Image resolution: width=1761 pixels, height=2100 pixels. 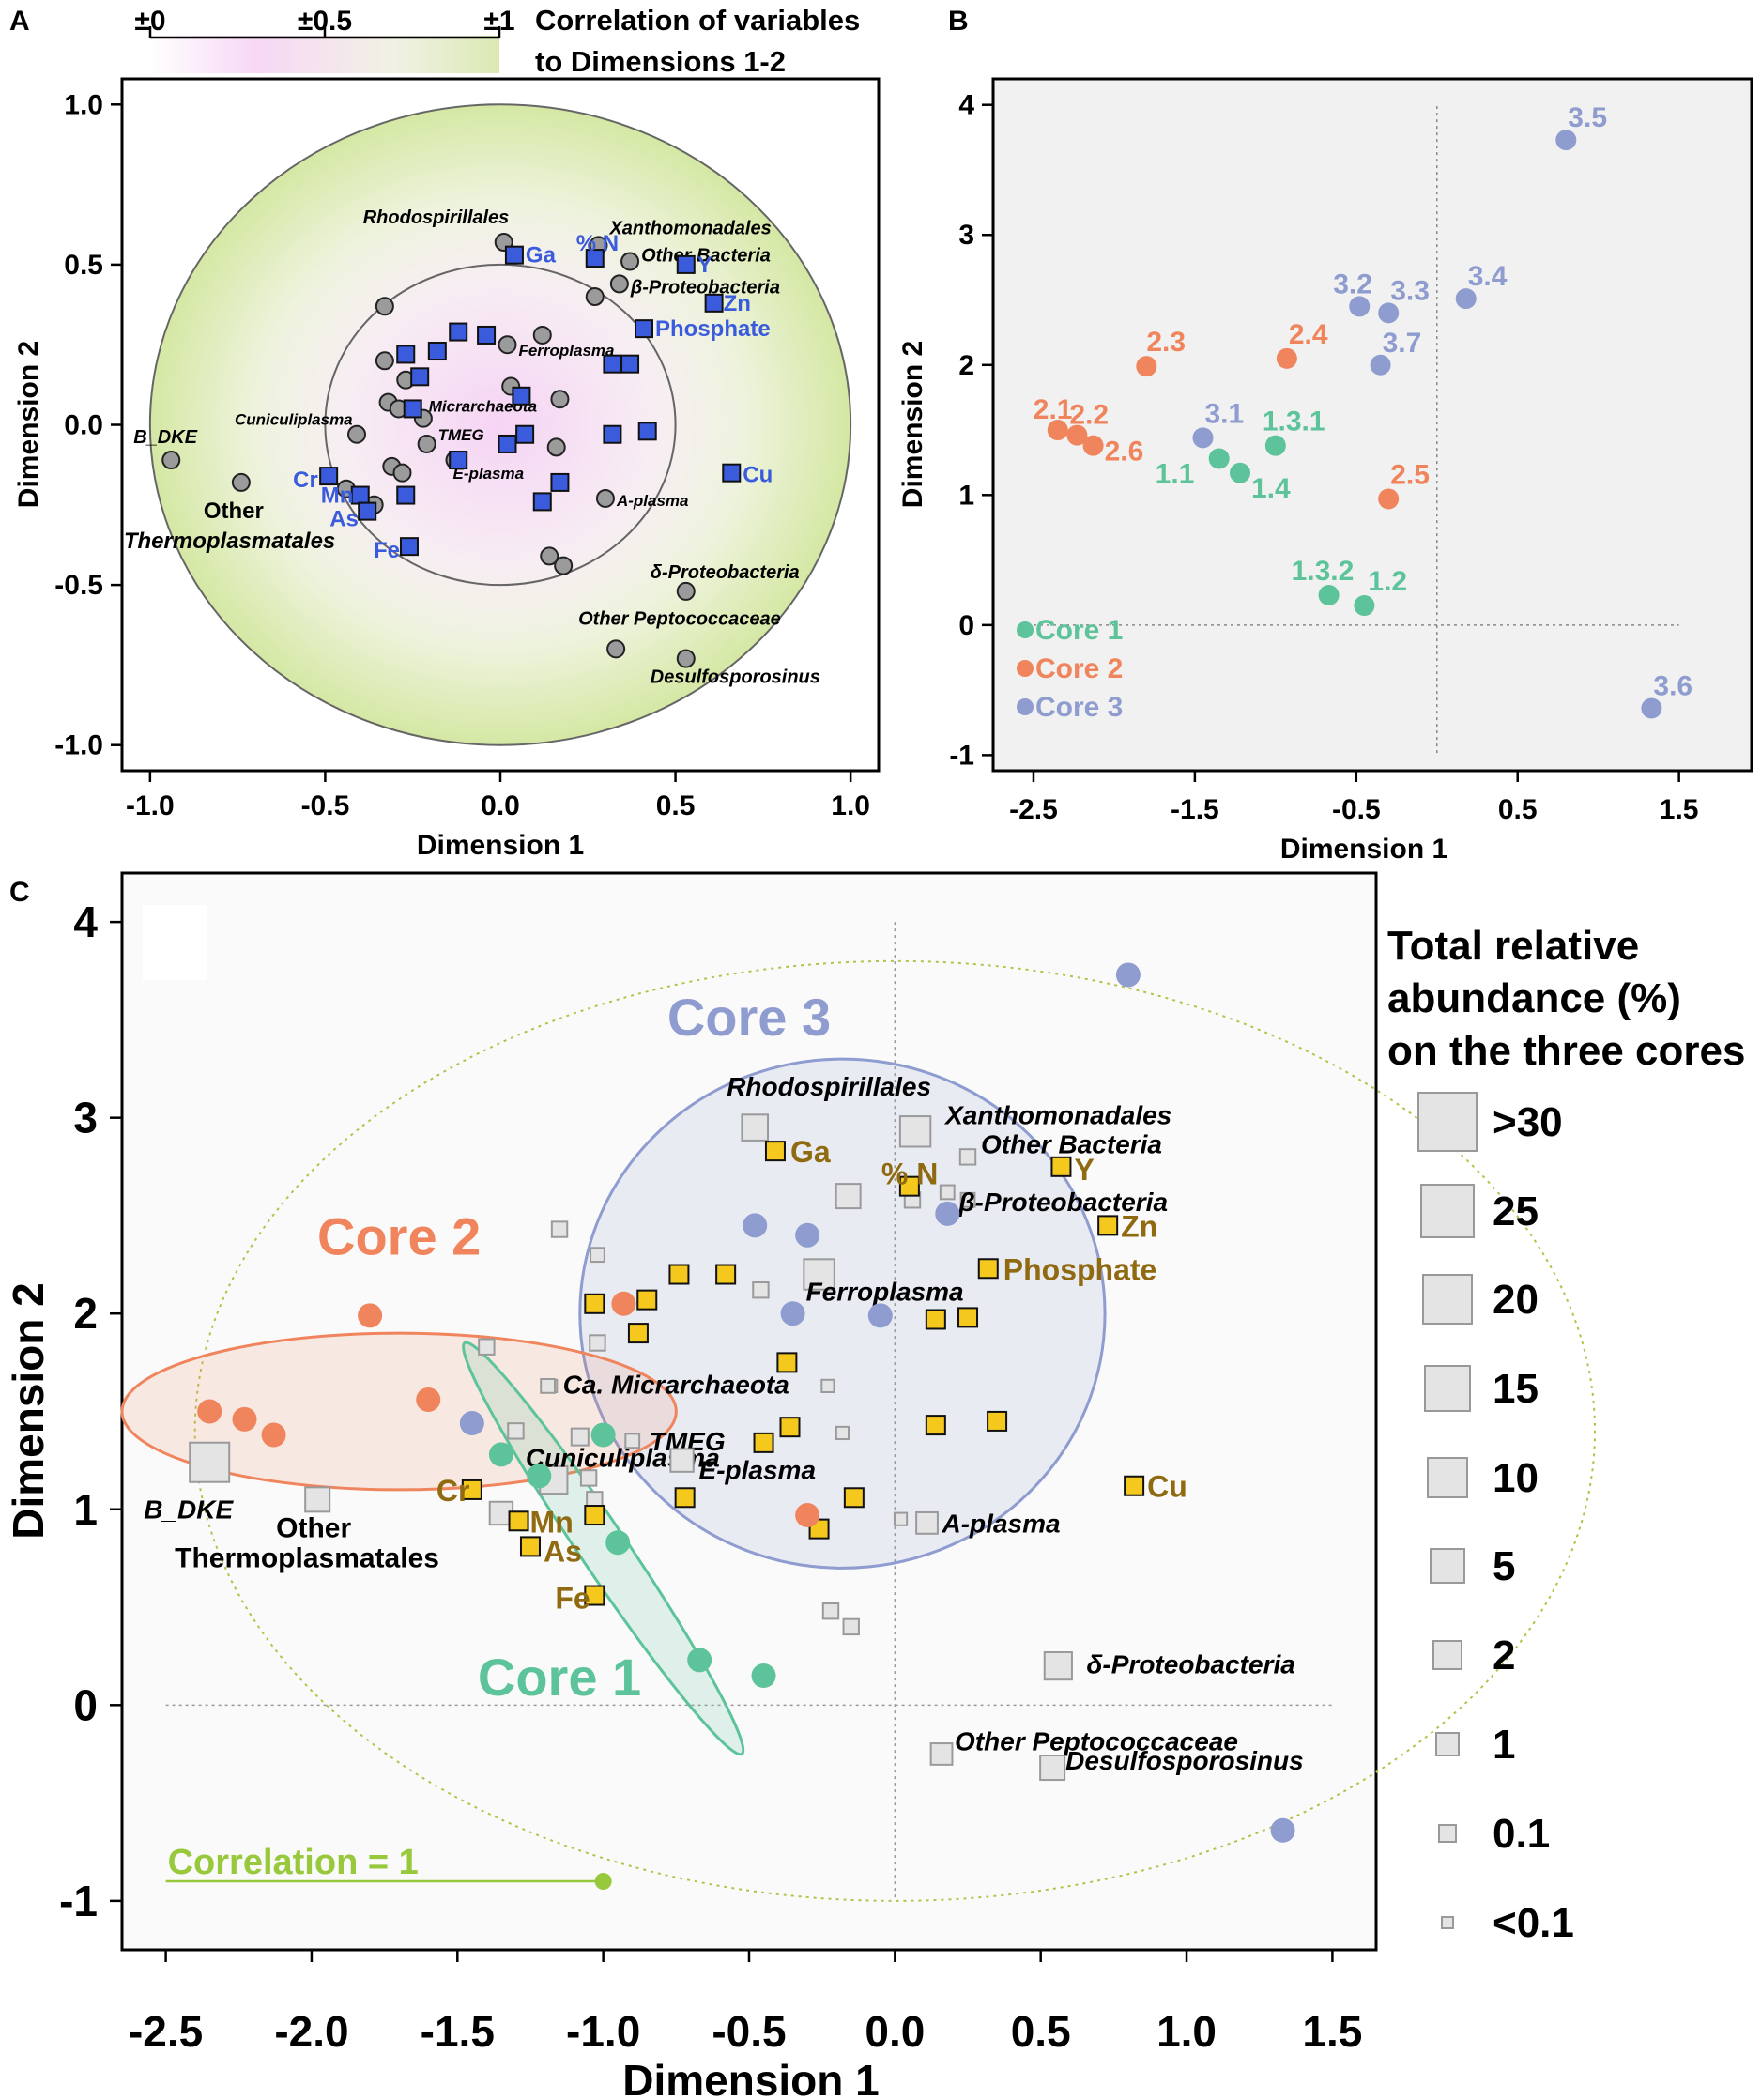 What do you see at coordinates (1410, 475) in the screenshot?
I see `sample-label: 2.5` at bounding box center [1410, 475].